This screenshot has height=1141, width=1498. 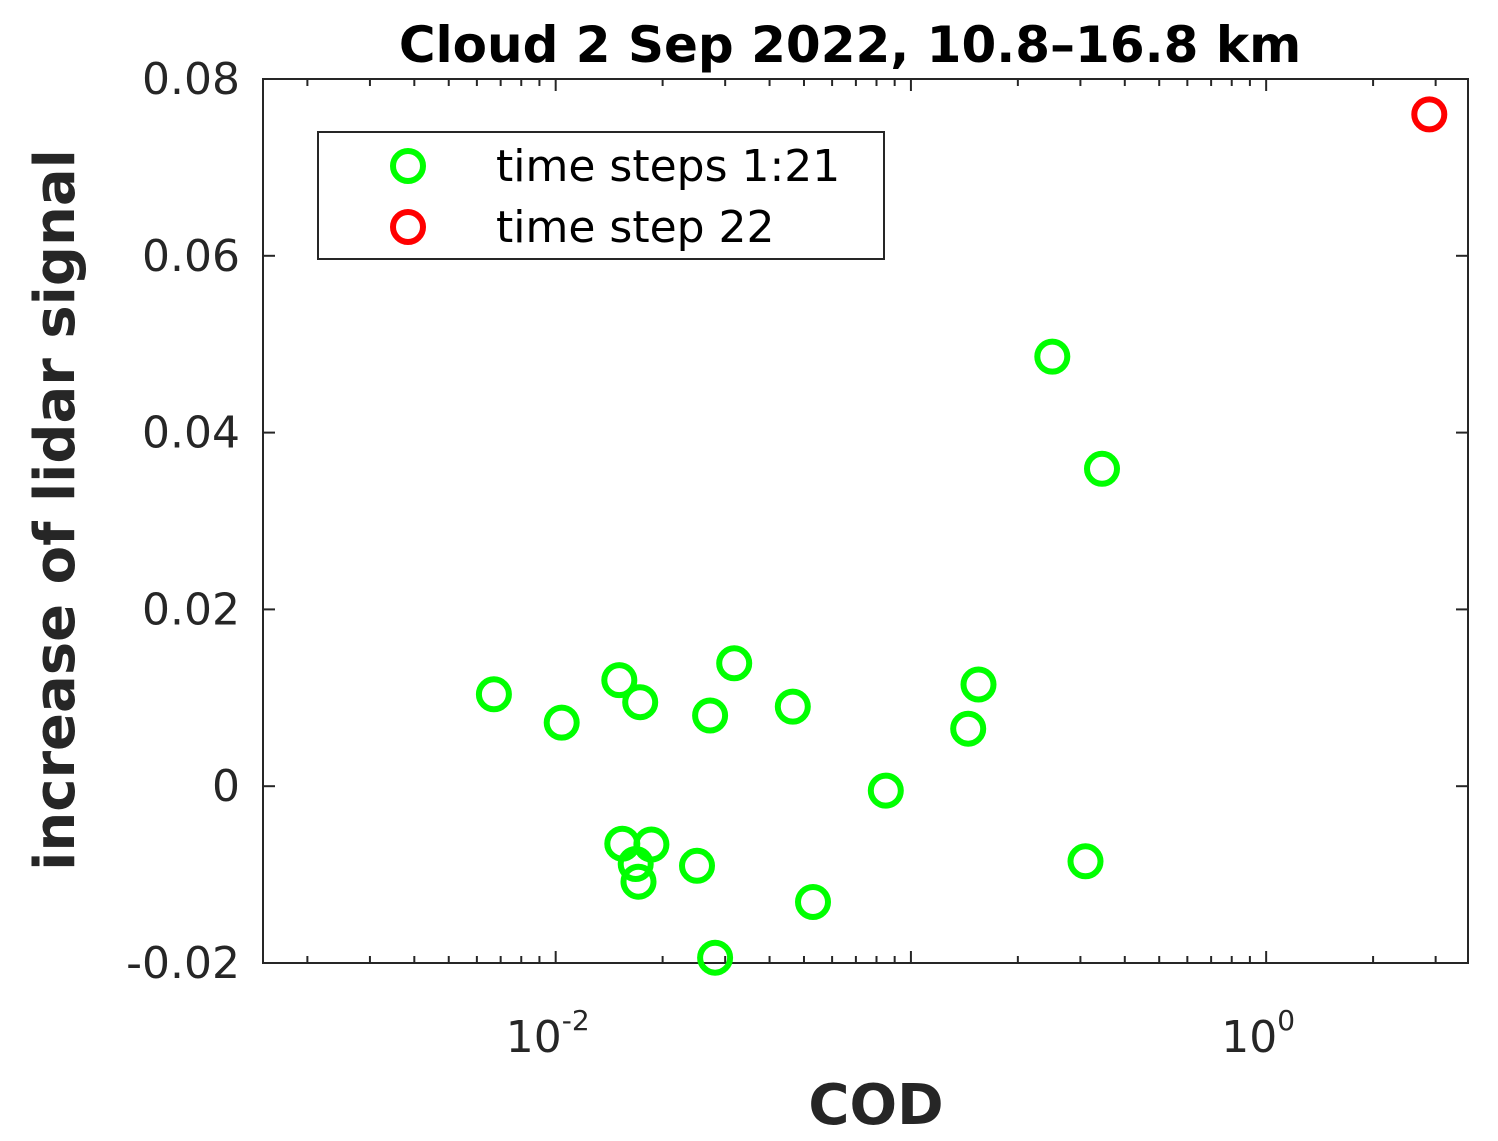 I want to click on x-tick-label: 10⁻², so click(x=548, y=1033).